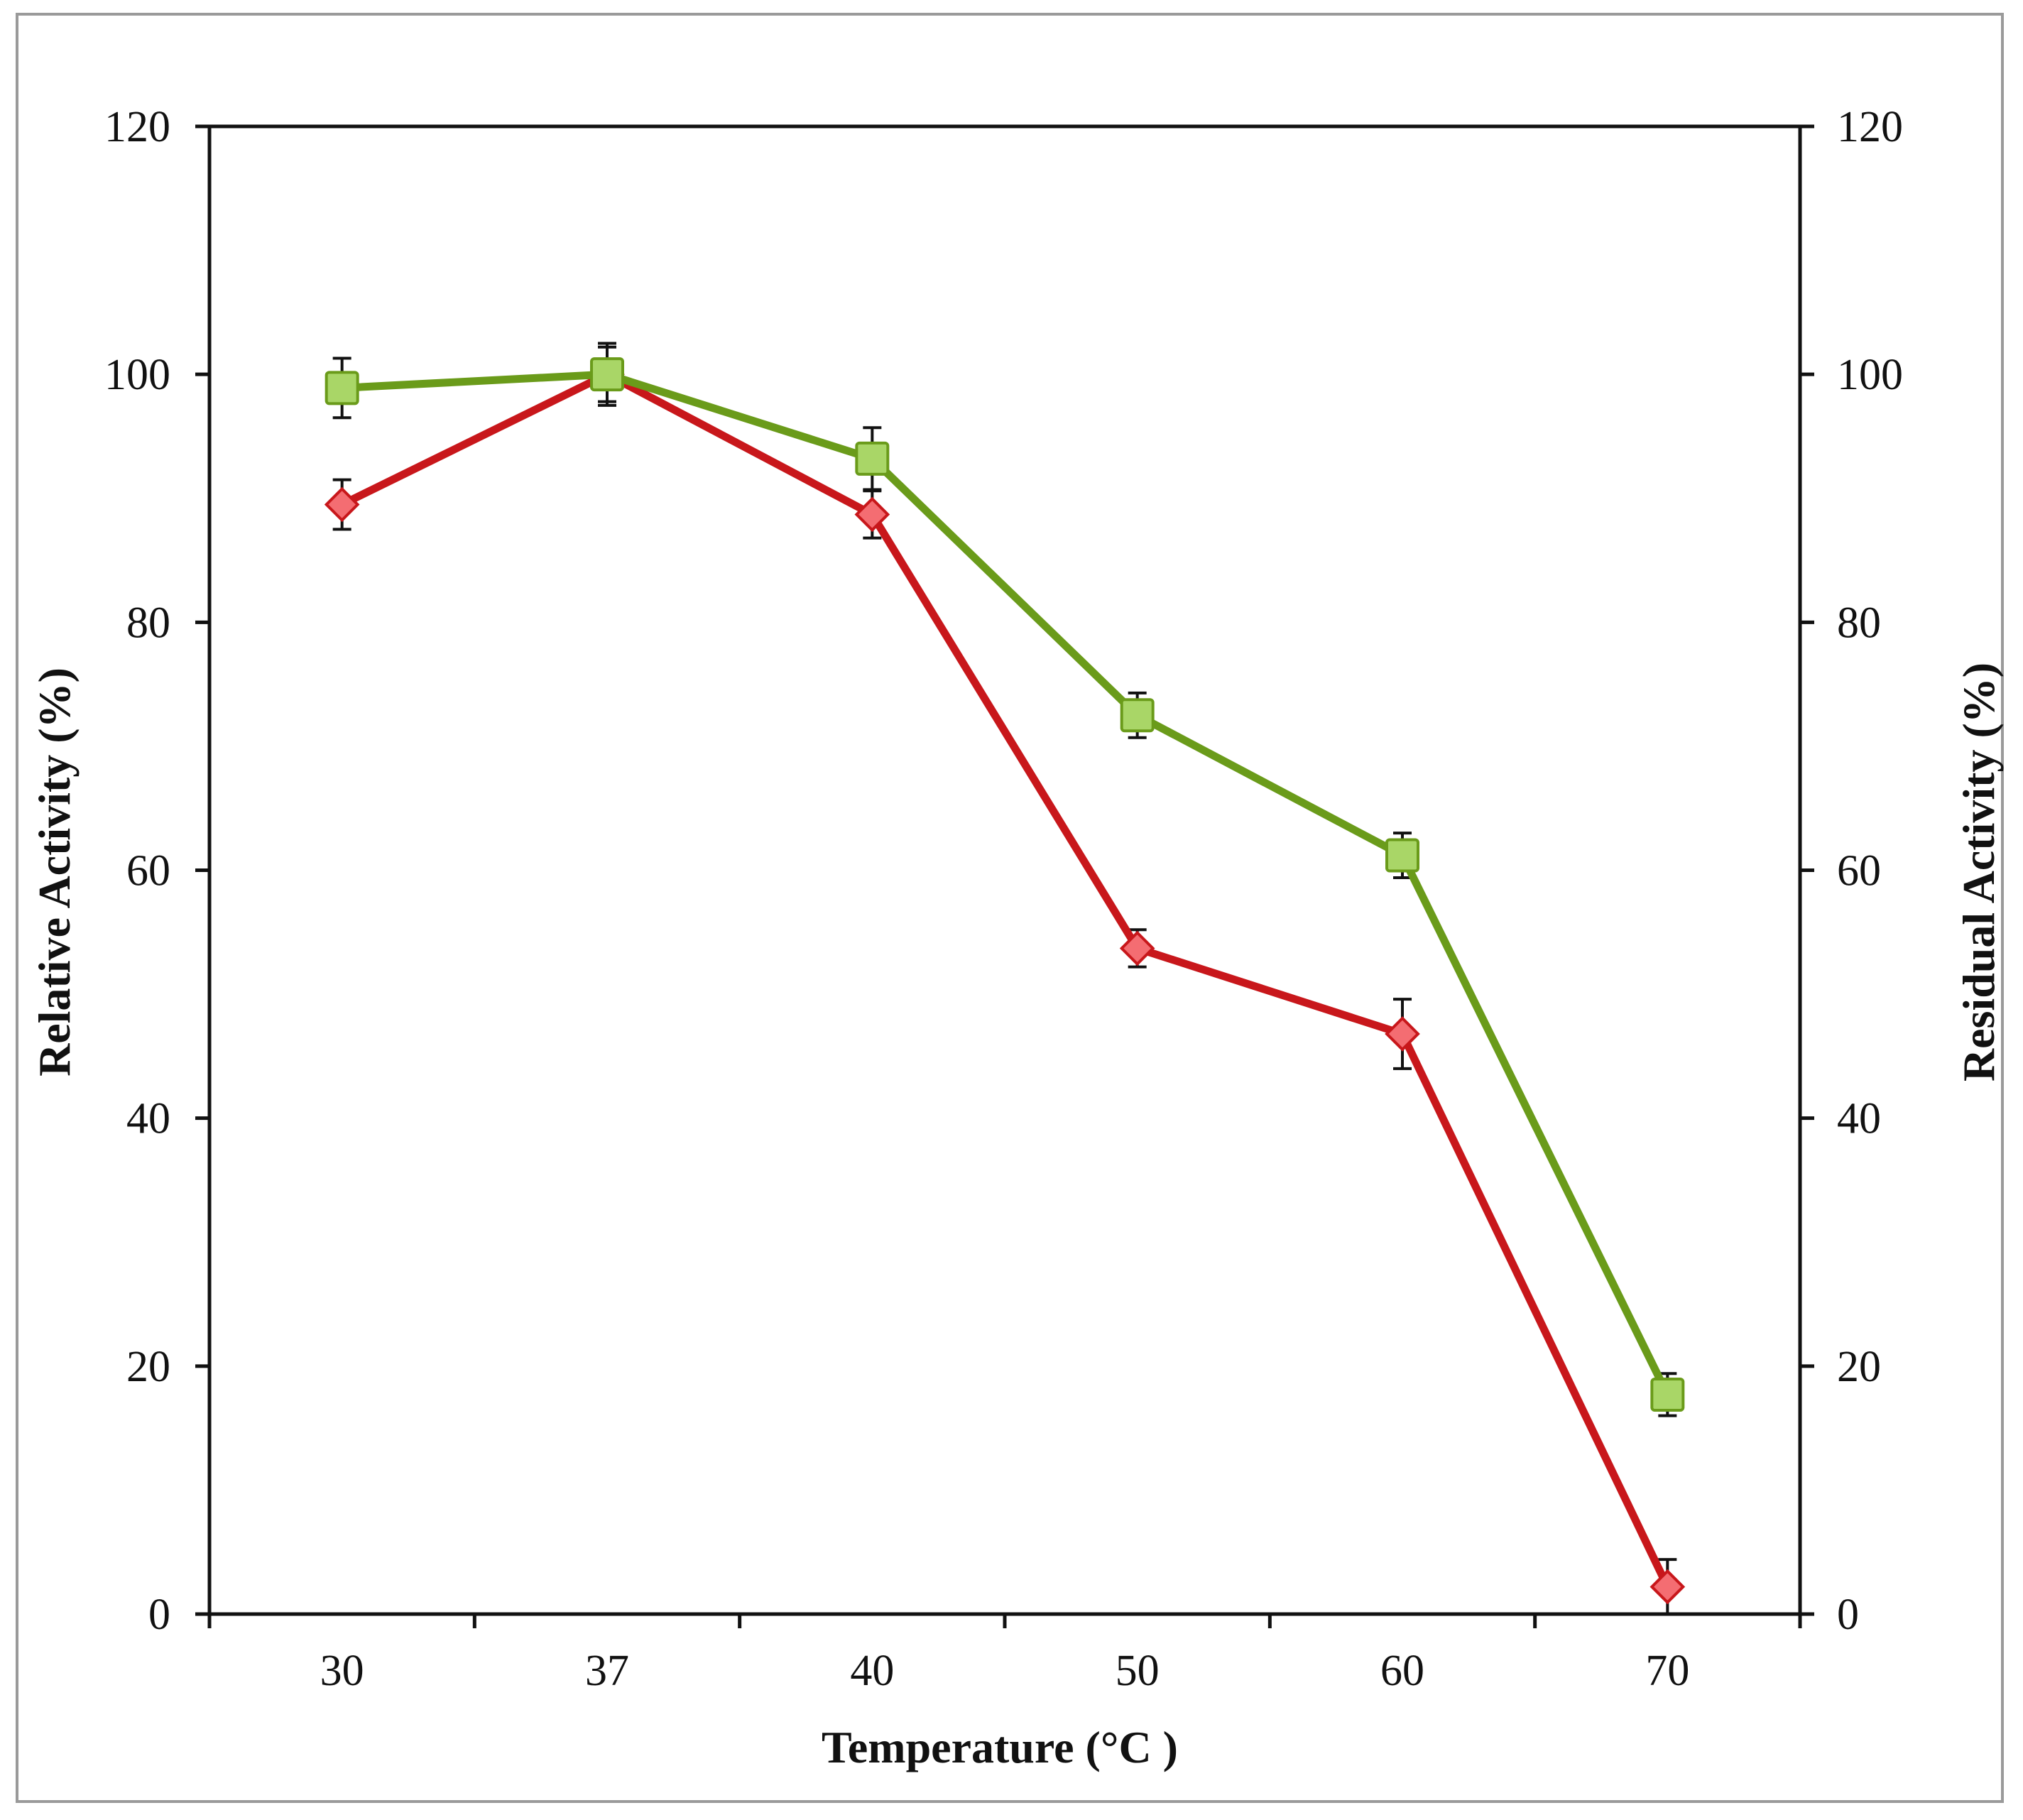  What do you see at coordinates (1859, 1367) in the screenshot?
I see `y2-tick-label: 20` at bounding box center [1859, 1367].